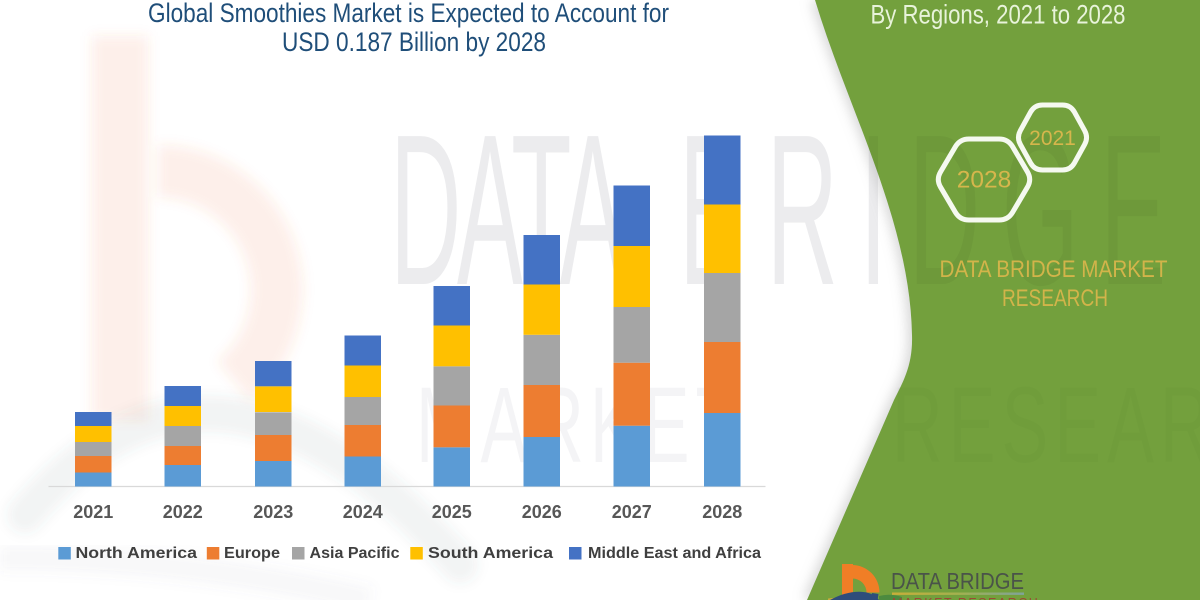 The width and height of the screenshot is (1200, 600). Describe the element at coordinates (998, 15) in the screenshot. I see `svg-text: By Regions, 2021 to 2028` at that location.